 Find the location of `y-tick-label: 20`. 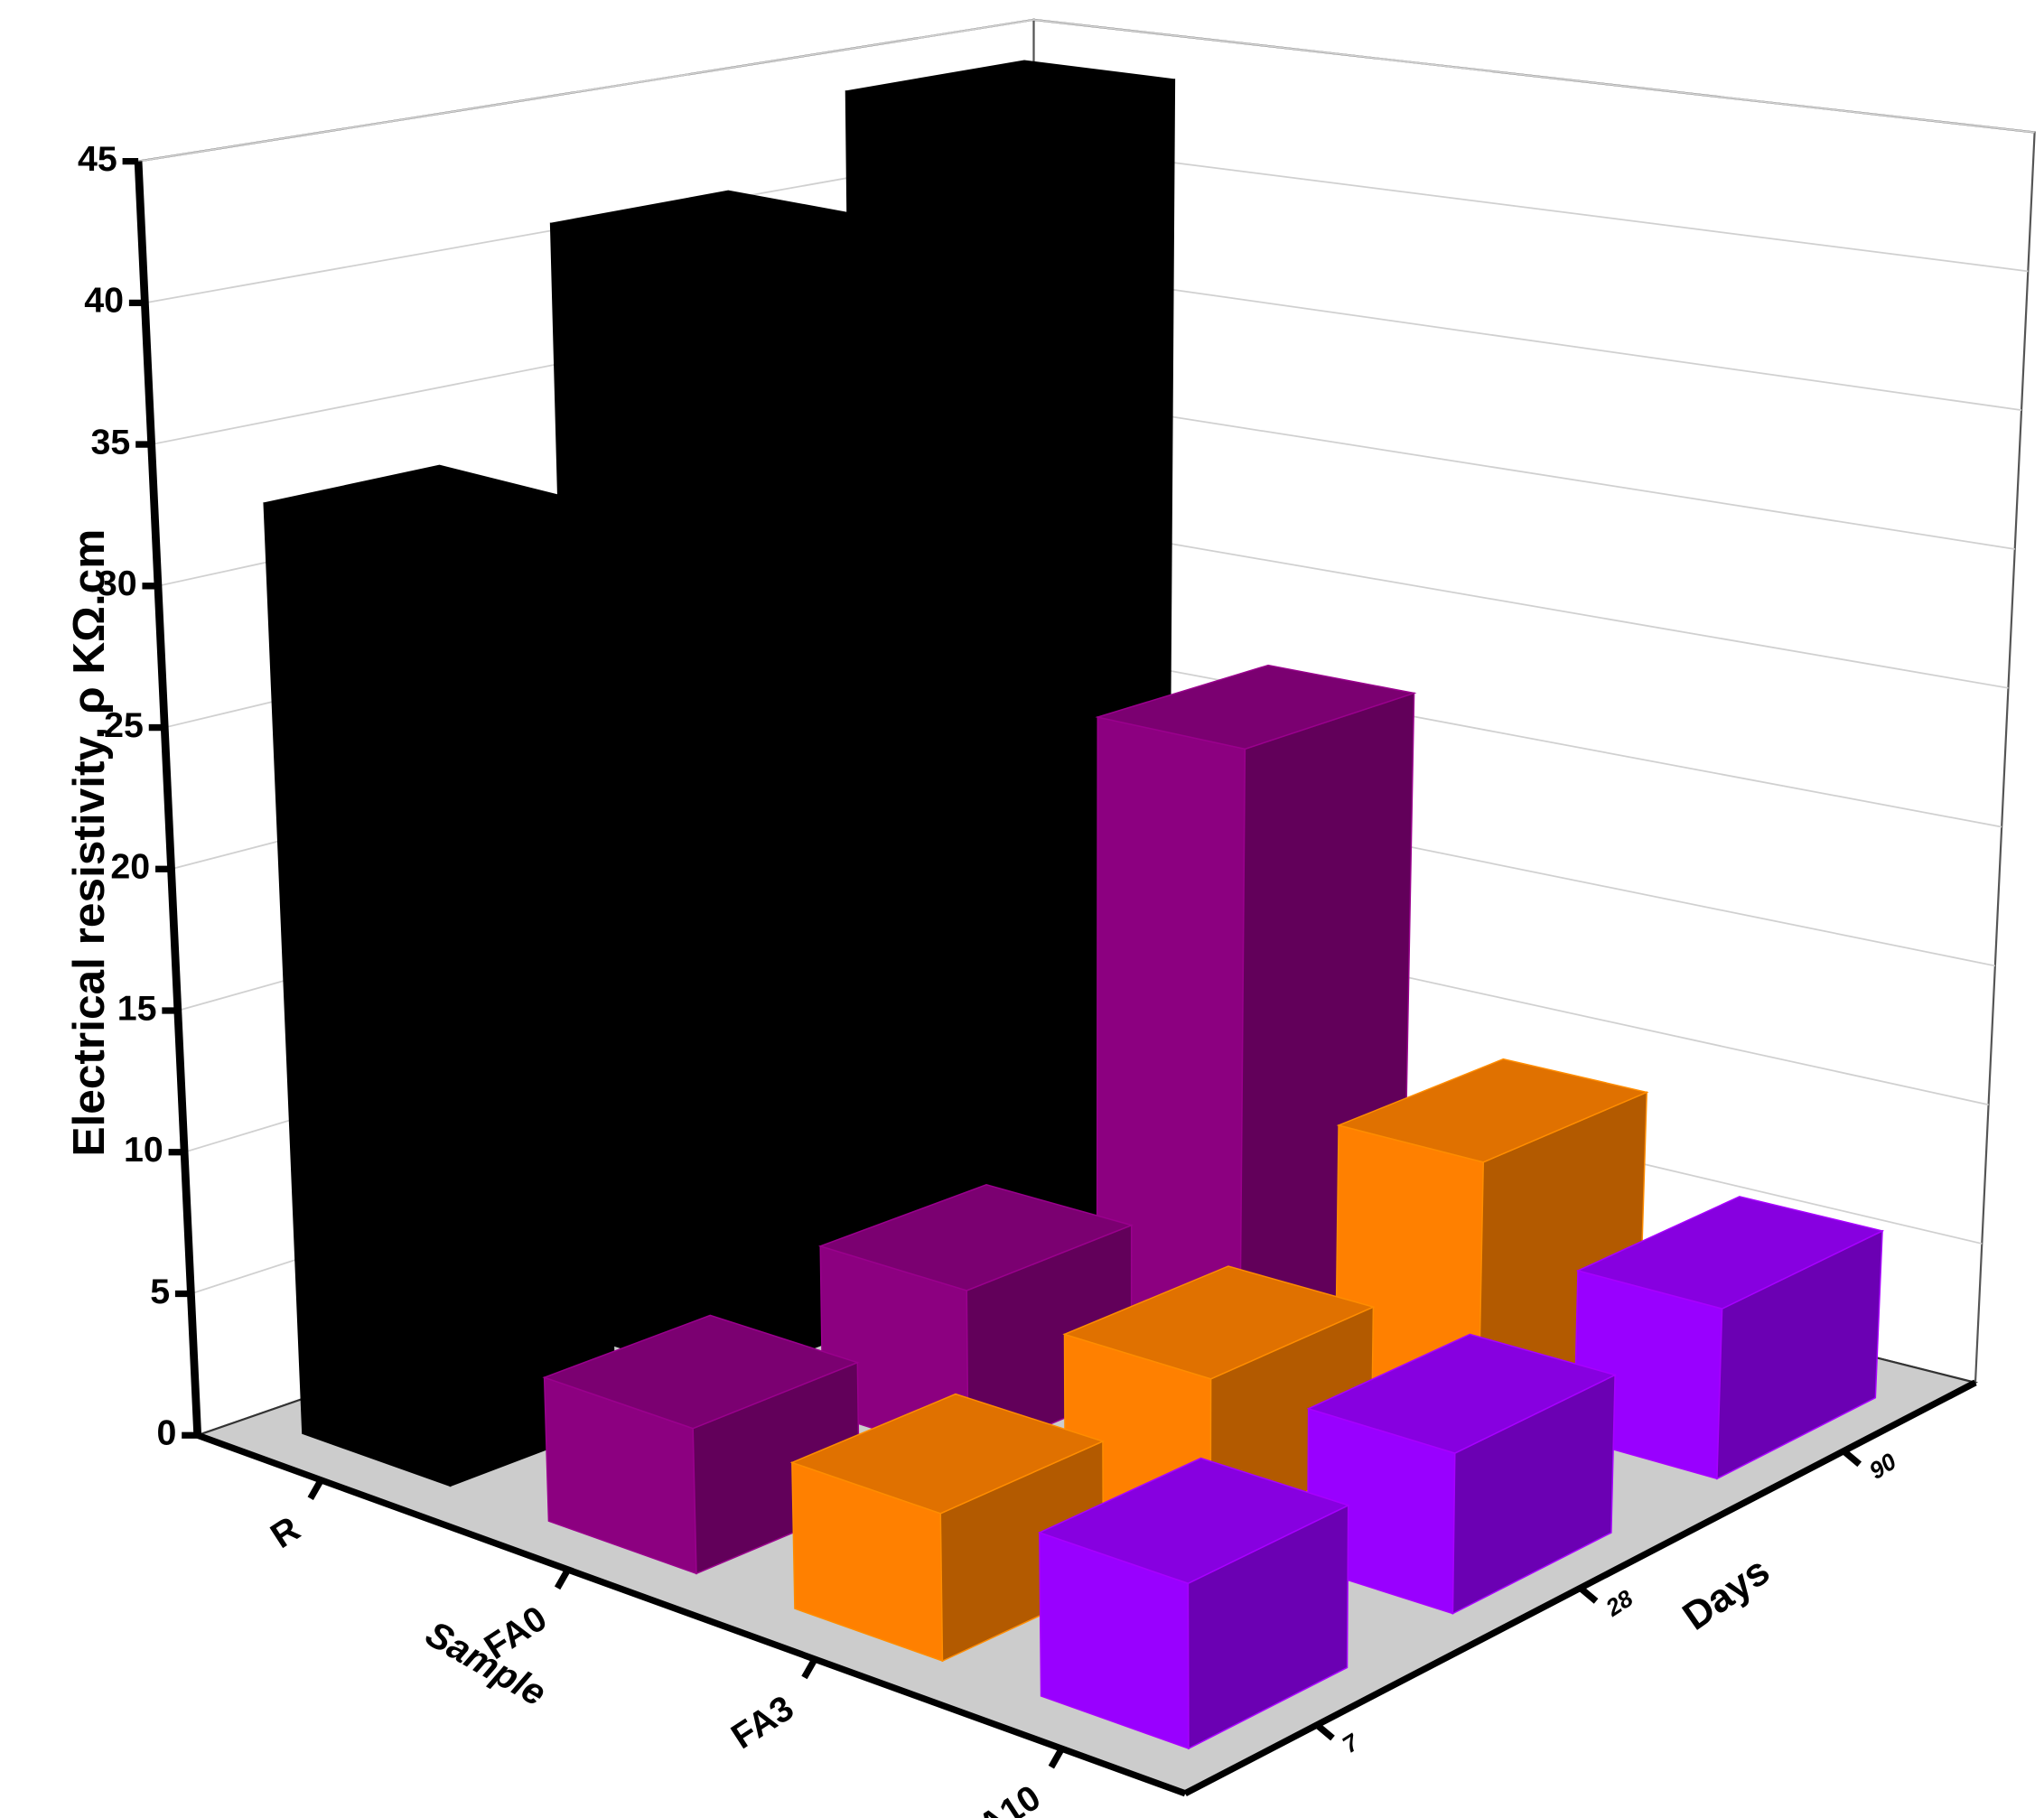

y-tick-label: 20 is located at coordinates (130, 867).